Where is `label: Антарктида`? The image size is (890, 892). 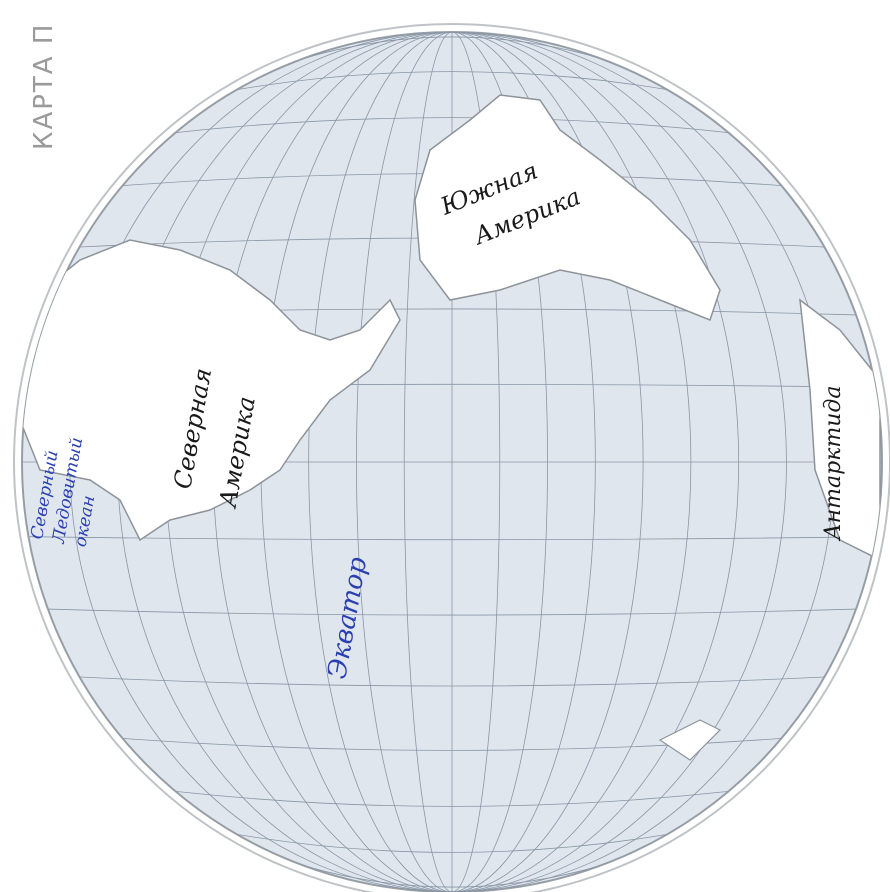
label: Антарктида is located at coordinates (833, 464).